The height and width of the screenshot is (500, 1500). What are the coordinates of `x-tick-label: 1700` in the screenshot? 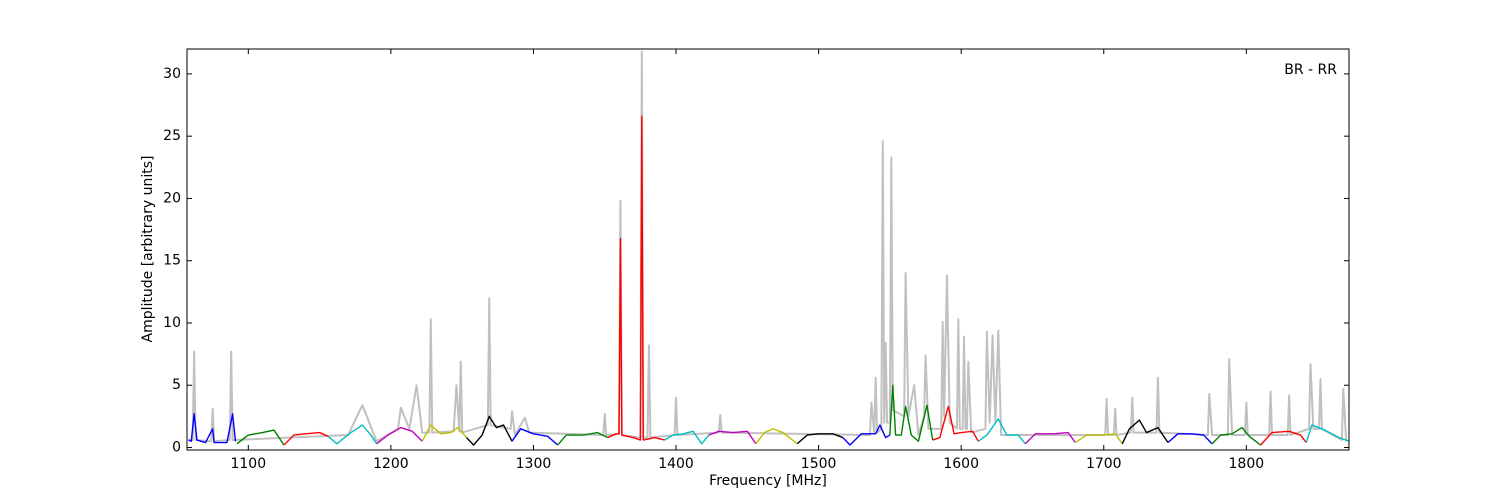 It's located at (1104, 464).